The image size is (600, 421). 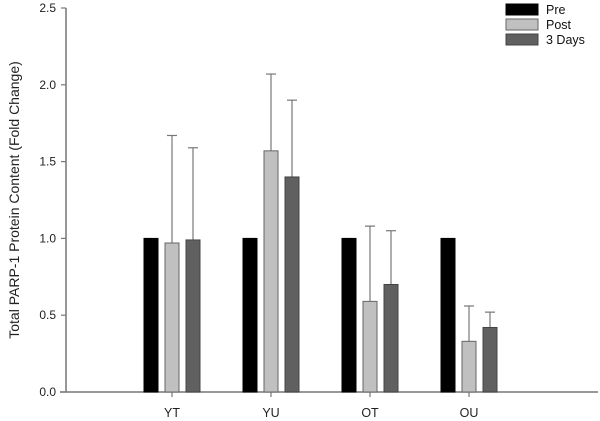 I want to click on x-tick-label-yu: YU, so click(x=270, y=413).